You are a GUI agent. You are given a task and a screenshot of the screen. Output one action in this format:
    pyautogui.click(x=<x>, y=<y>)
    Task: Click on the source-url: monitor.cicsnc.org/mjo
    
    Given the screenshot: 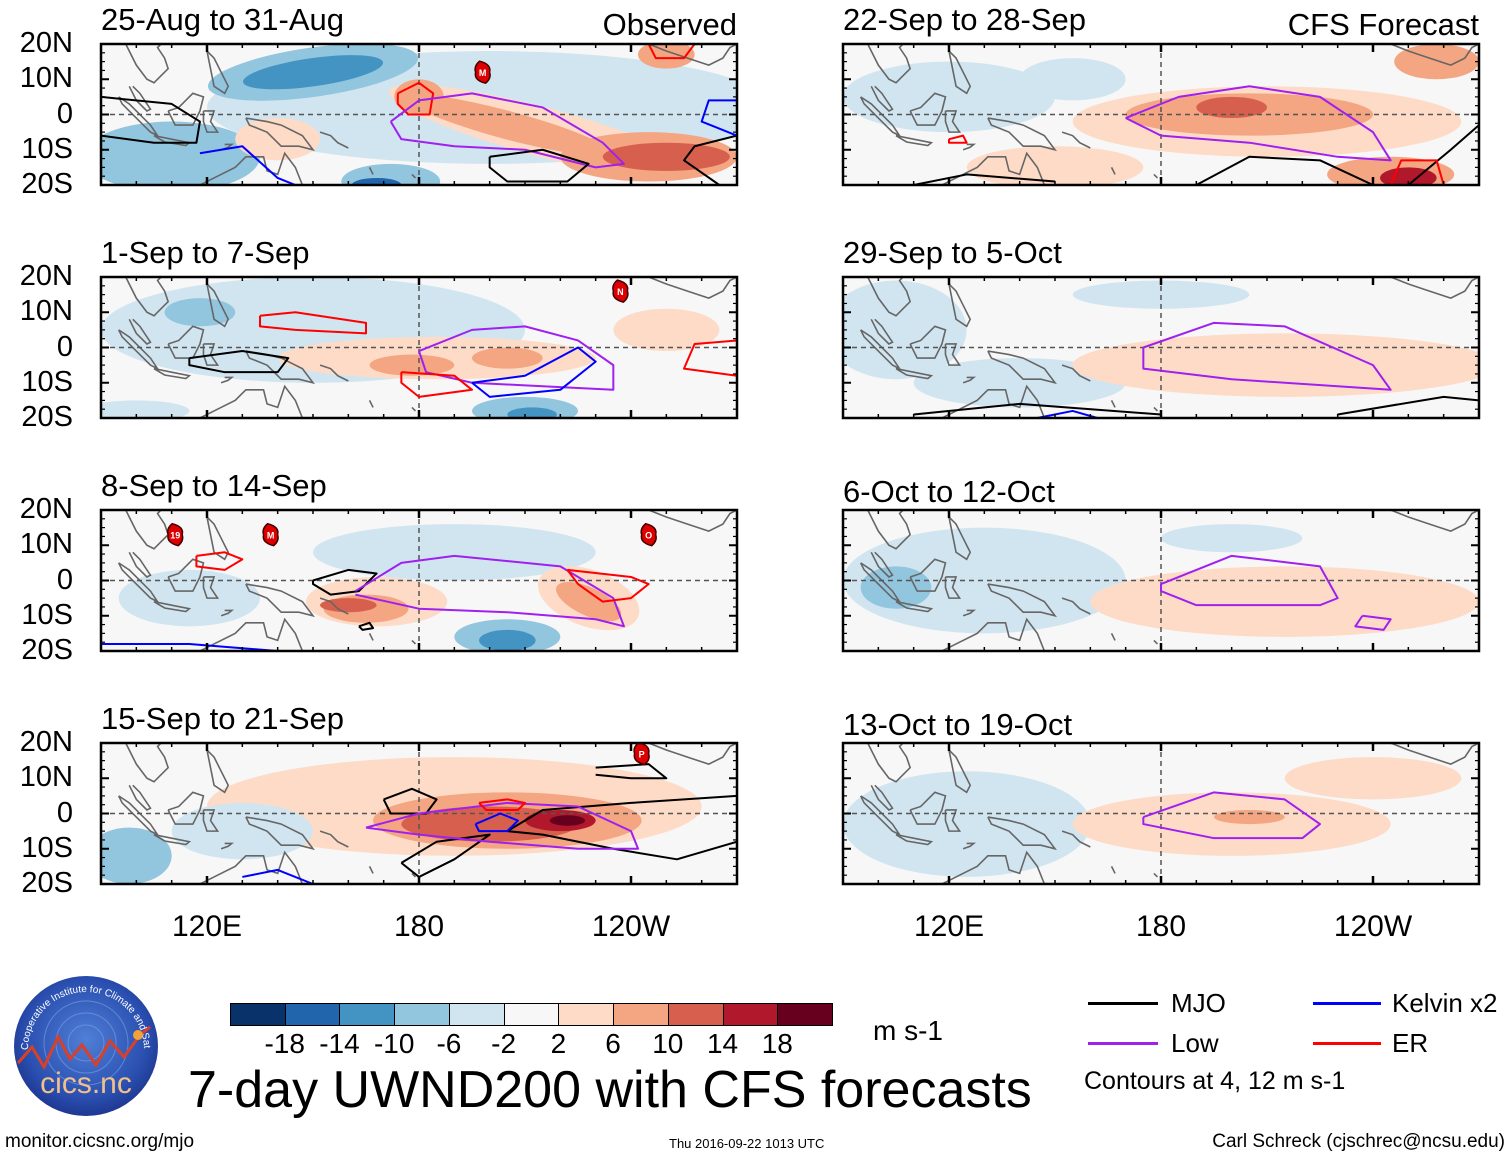 What is the action you would take?
    pyautogui.click(x=100, y=1141)
    